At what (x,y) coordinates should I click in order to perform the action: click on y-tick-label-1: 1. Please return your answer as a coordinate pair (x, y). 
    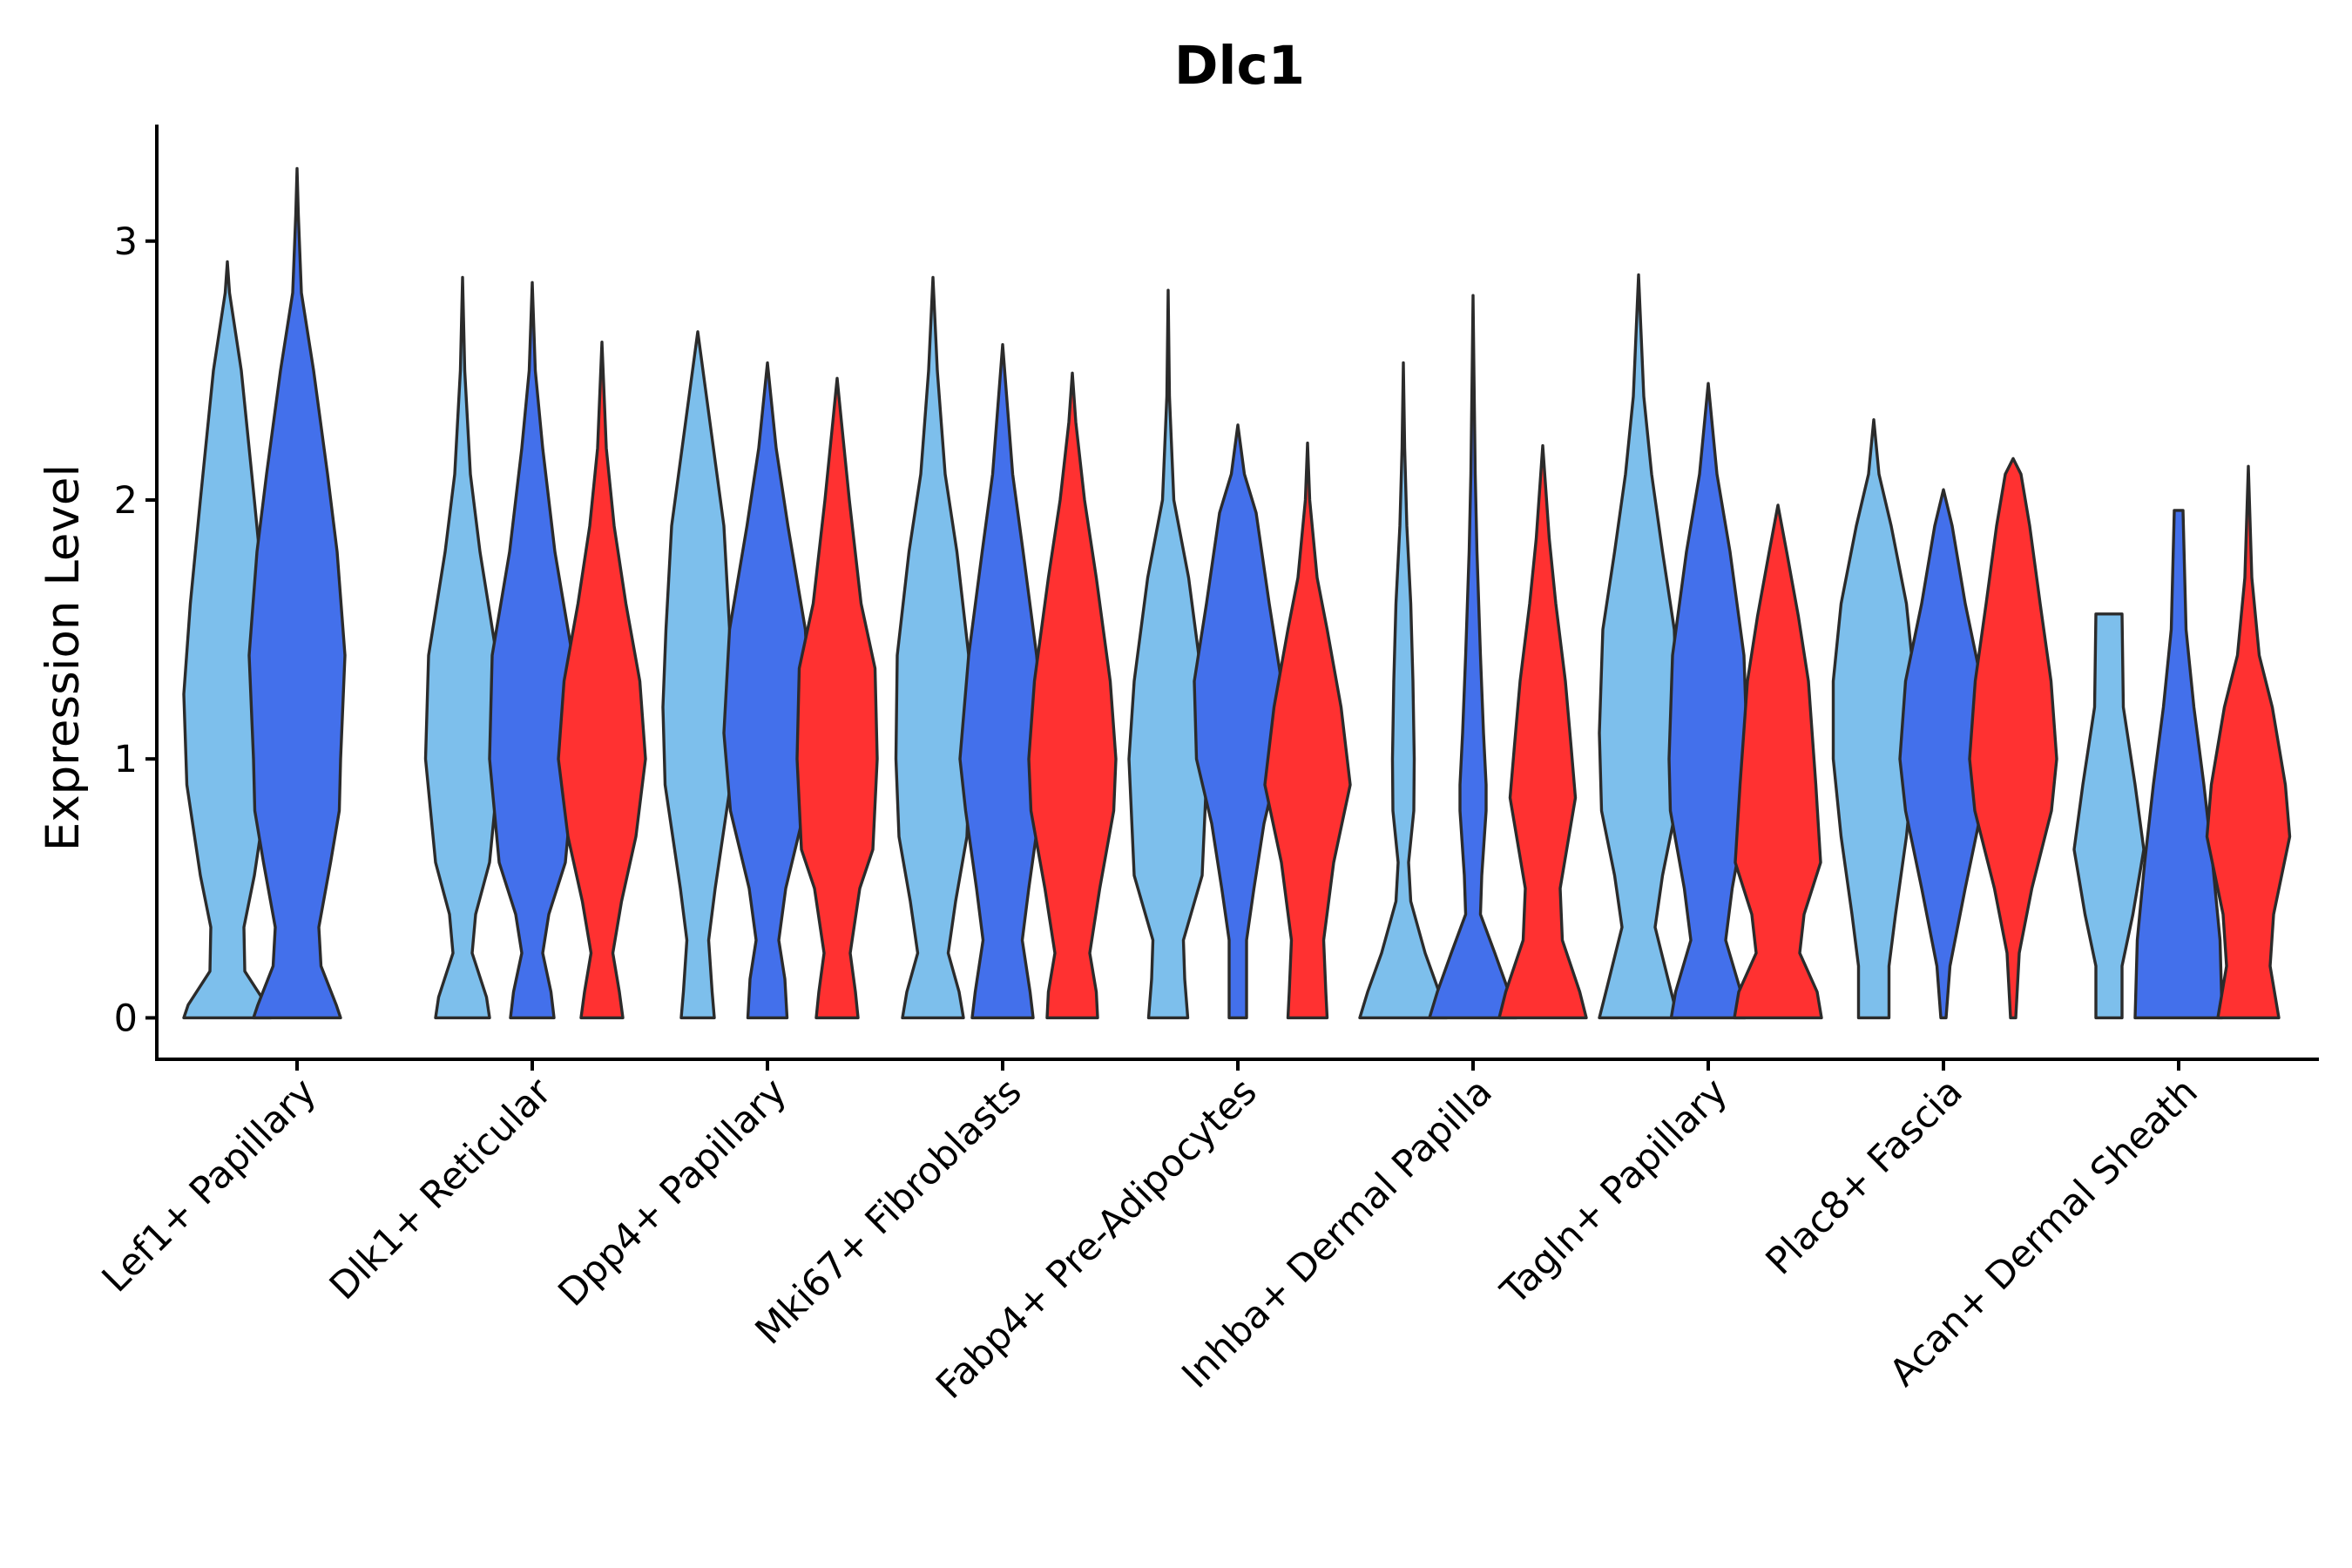
    Looking at the image, I should click on (126, 759).